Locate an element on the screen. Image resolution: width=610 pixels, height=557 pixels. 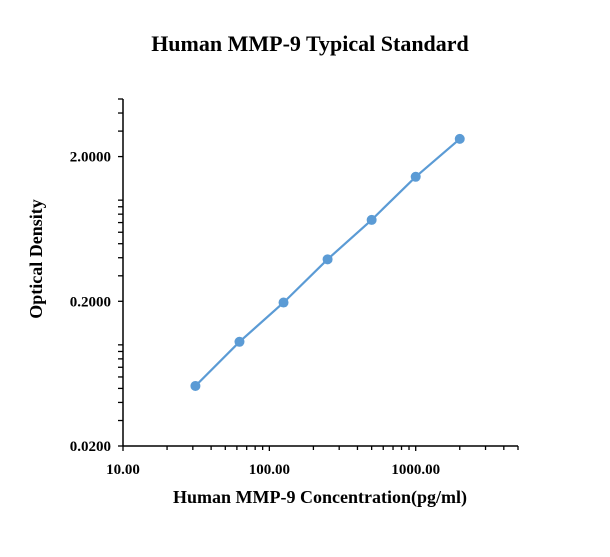
x-tick-label: 1000.00 is located at coordinates (415, 470).